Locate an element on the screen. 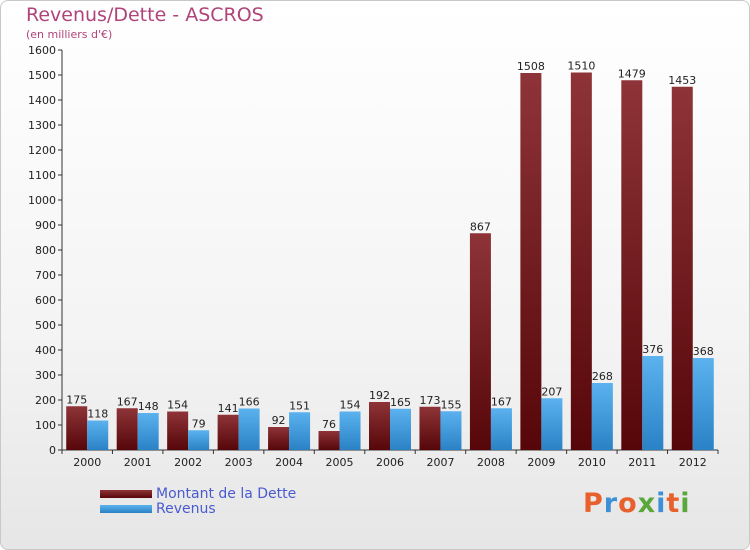 The width and height of the screenshot is (750, 550). legend-swatch-revenus is located at coordinates (126, 508).